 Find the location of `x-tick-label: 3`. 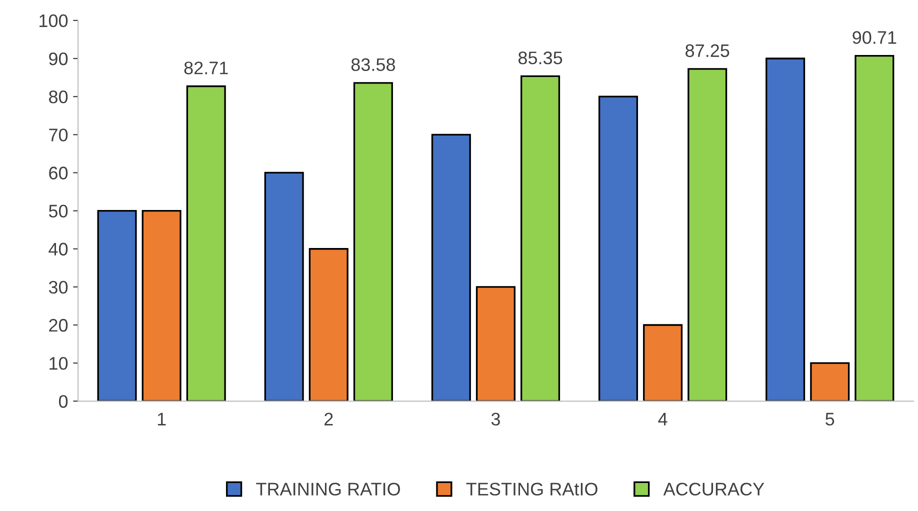

x-tick-label: 3 is located at coordinates (495, 419).